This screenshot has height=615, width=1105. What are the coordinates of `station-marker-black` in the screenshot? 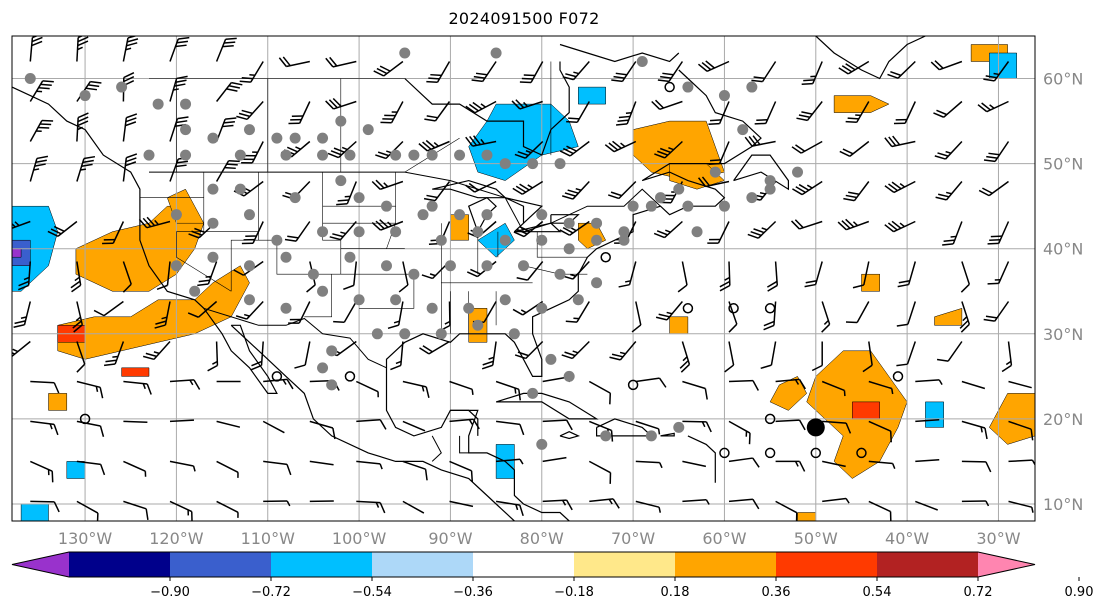 It's located at (815, 427).